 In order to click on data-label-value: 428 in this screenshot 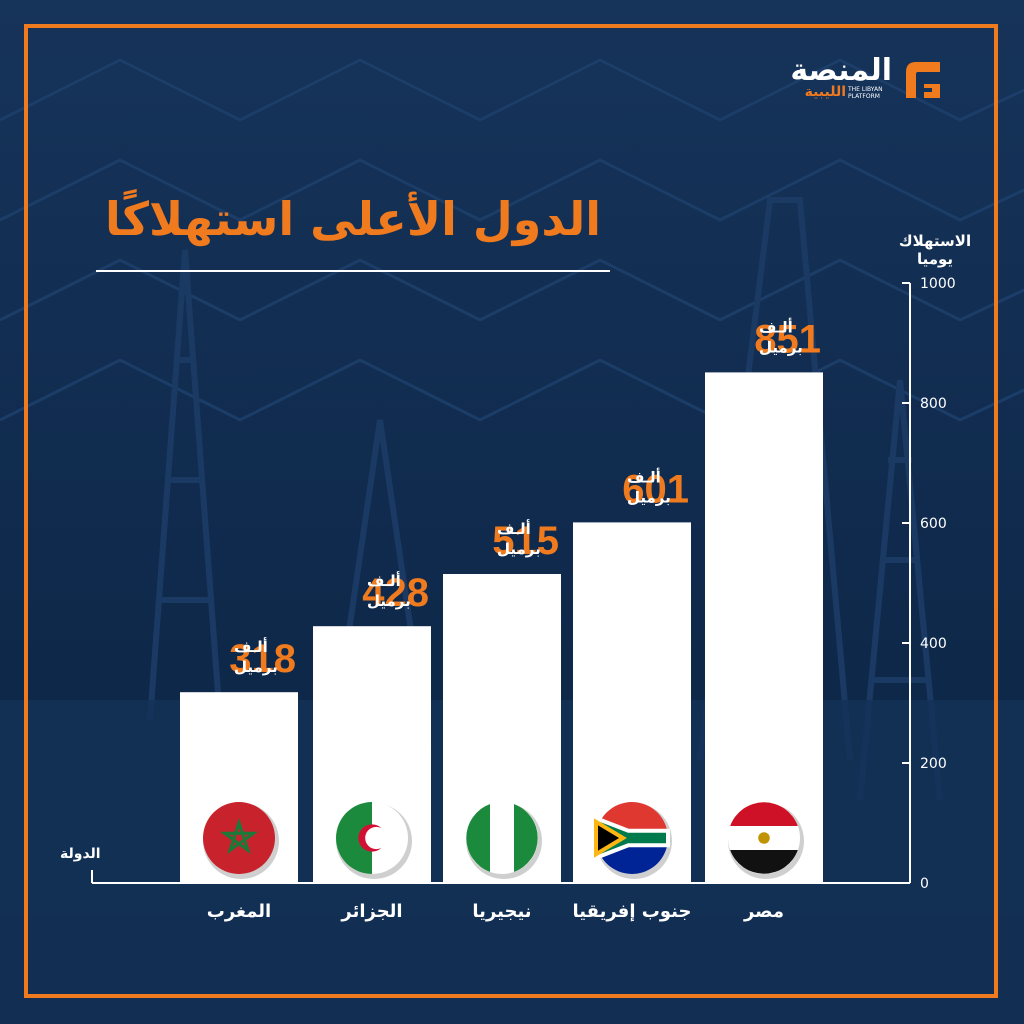, I will do `click(395, 593)`.